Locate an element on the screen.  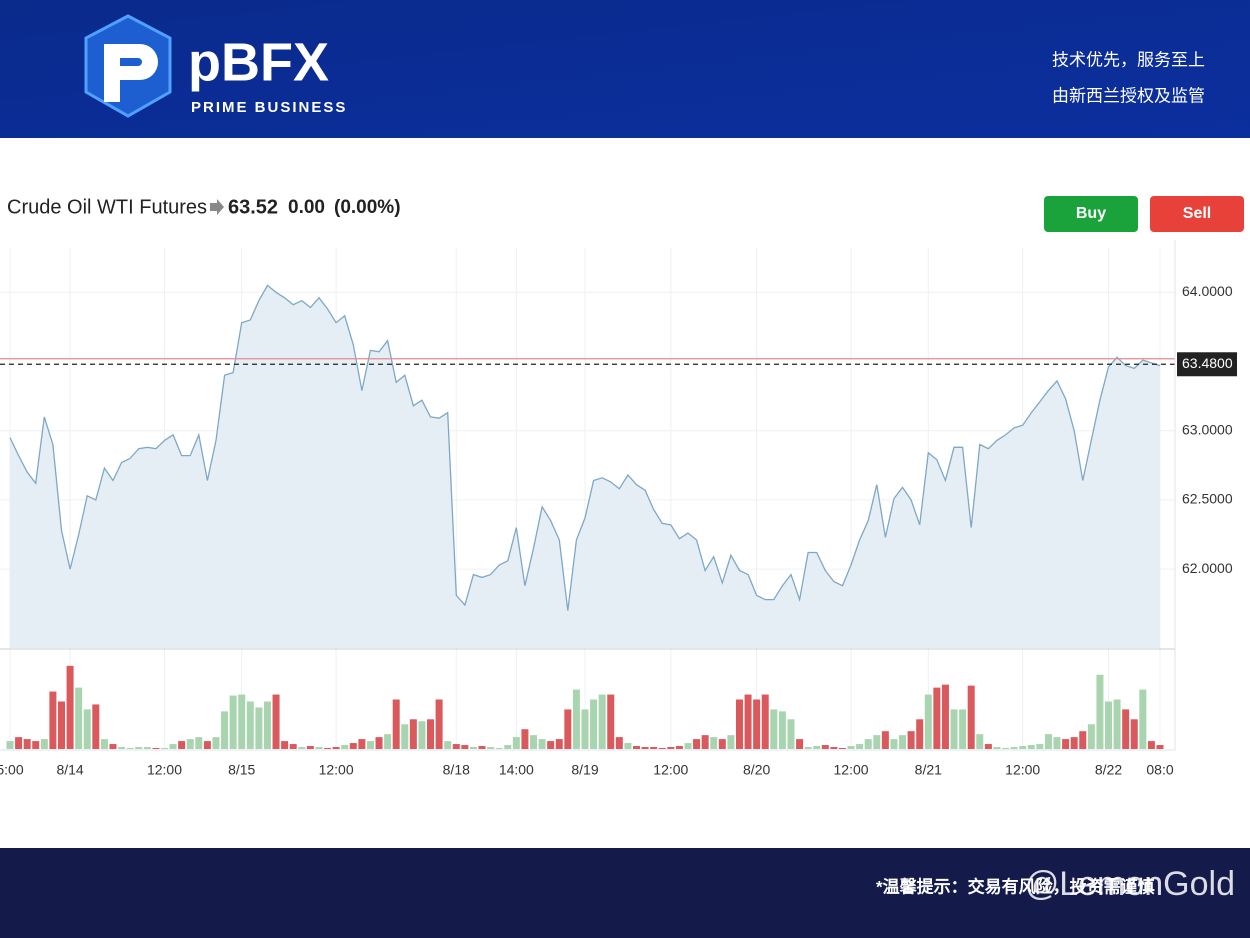
logo-mark is located at coordinates (131, 73).